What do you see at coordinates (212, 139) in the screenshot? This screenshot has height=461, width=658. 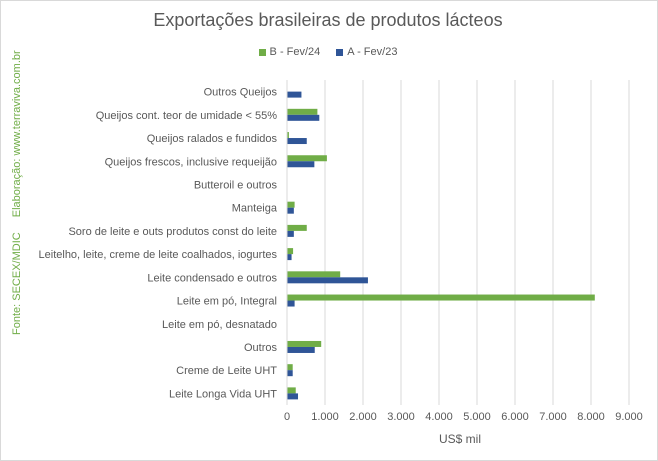 I see `category-label: Queijos ralados e fundidos` at bounding box center [212, 139].